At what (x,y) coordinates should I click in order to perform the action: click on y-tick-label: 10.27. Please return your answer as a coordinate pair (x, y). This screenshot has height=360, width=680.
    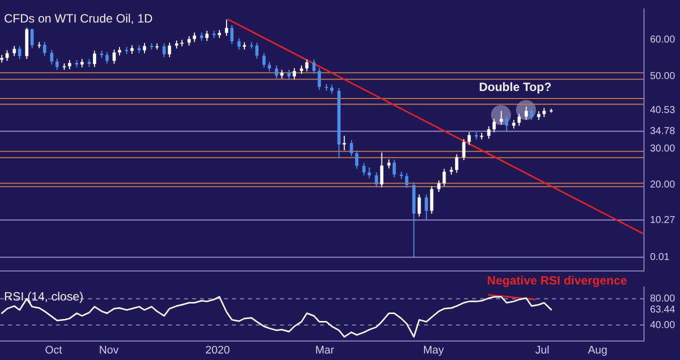
    Looking at the image, I should click on (663, 220).